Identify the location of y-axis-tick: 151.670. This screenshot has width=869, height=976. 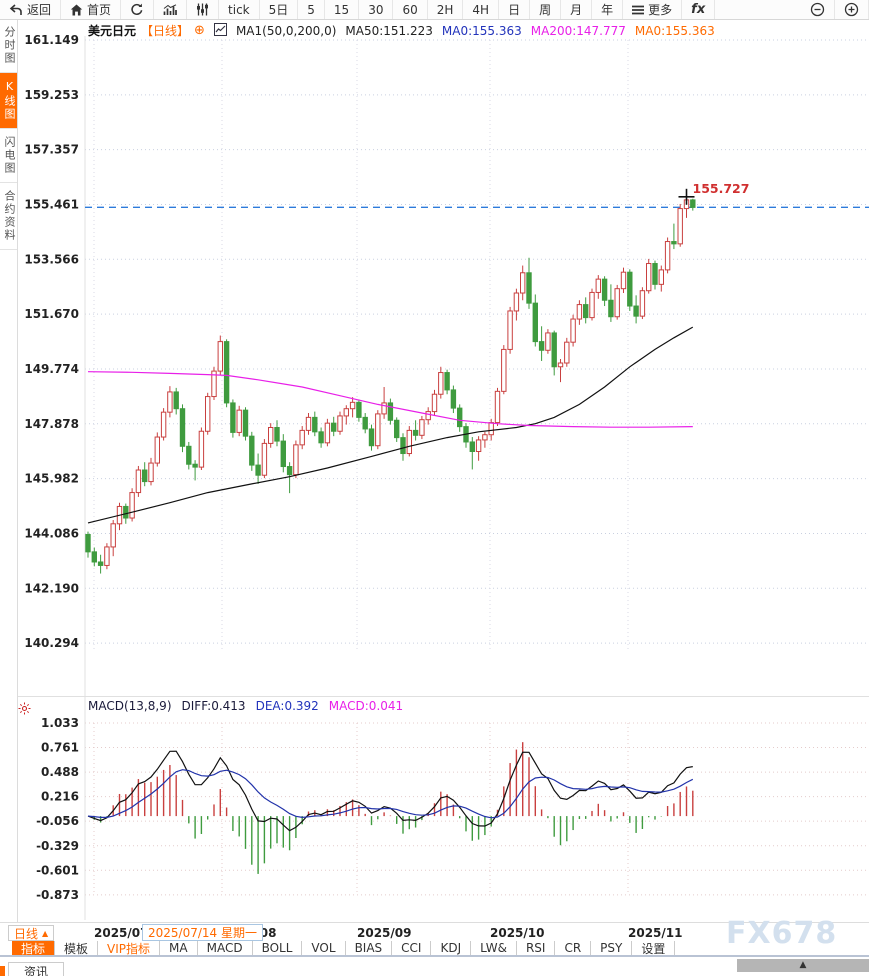
(51, 314).